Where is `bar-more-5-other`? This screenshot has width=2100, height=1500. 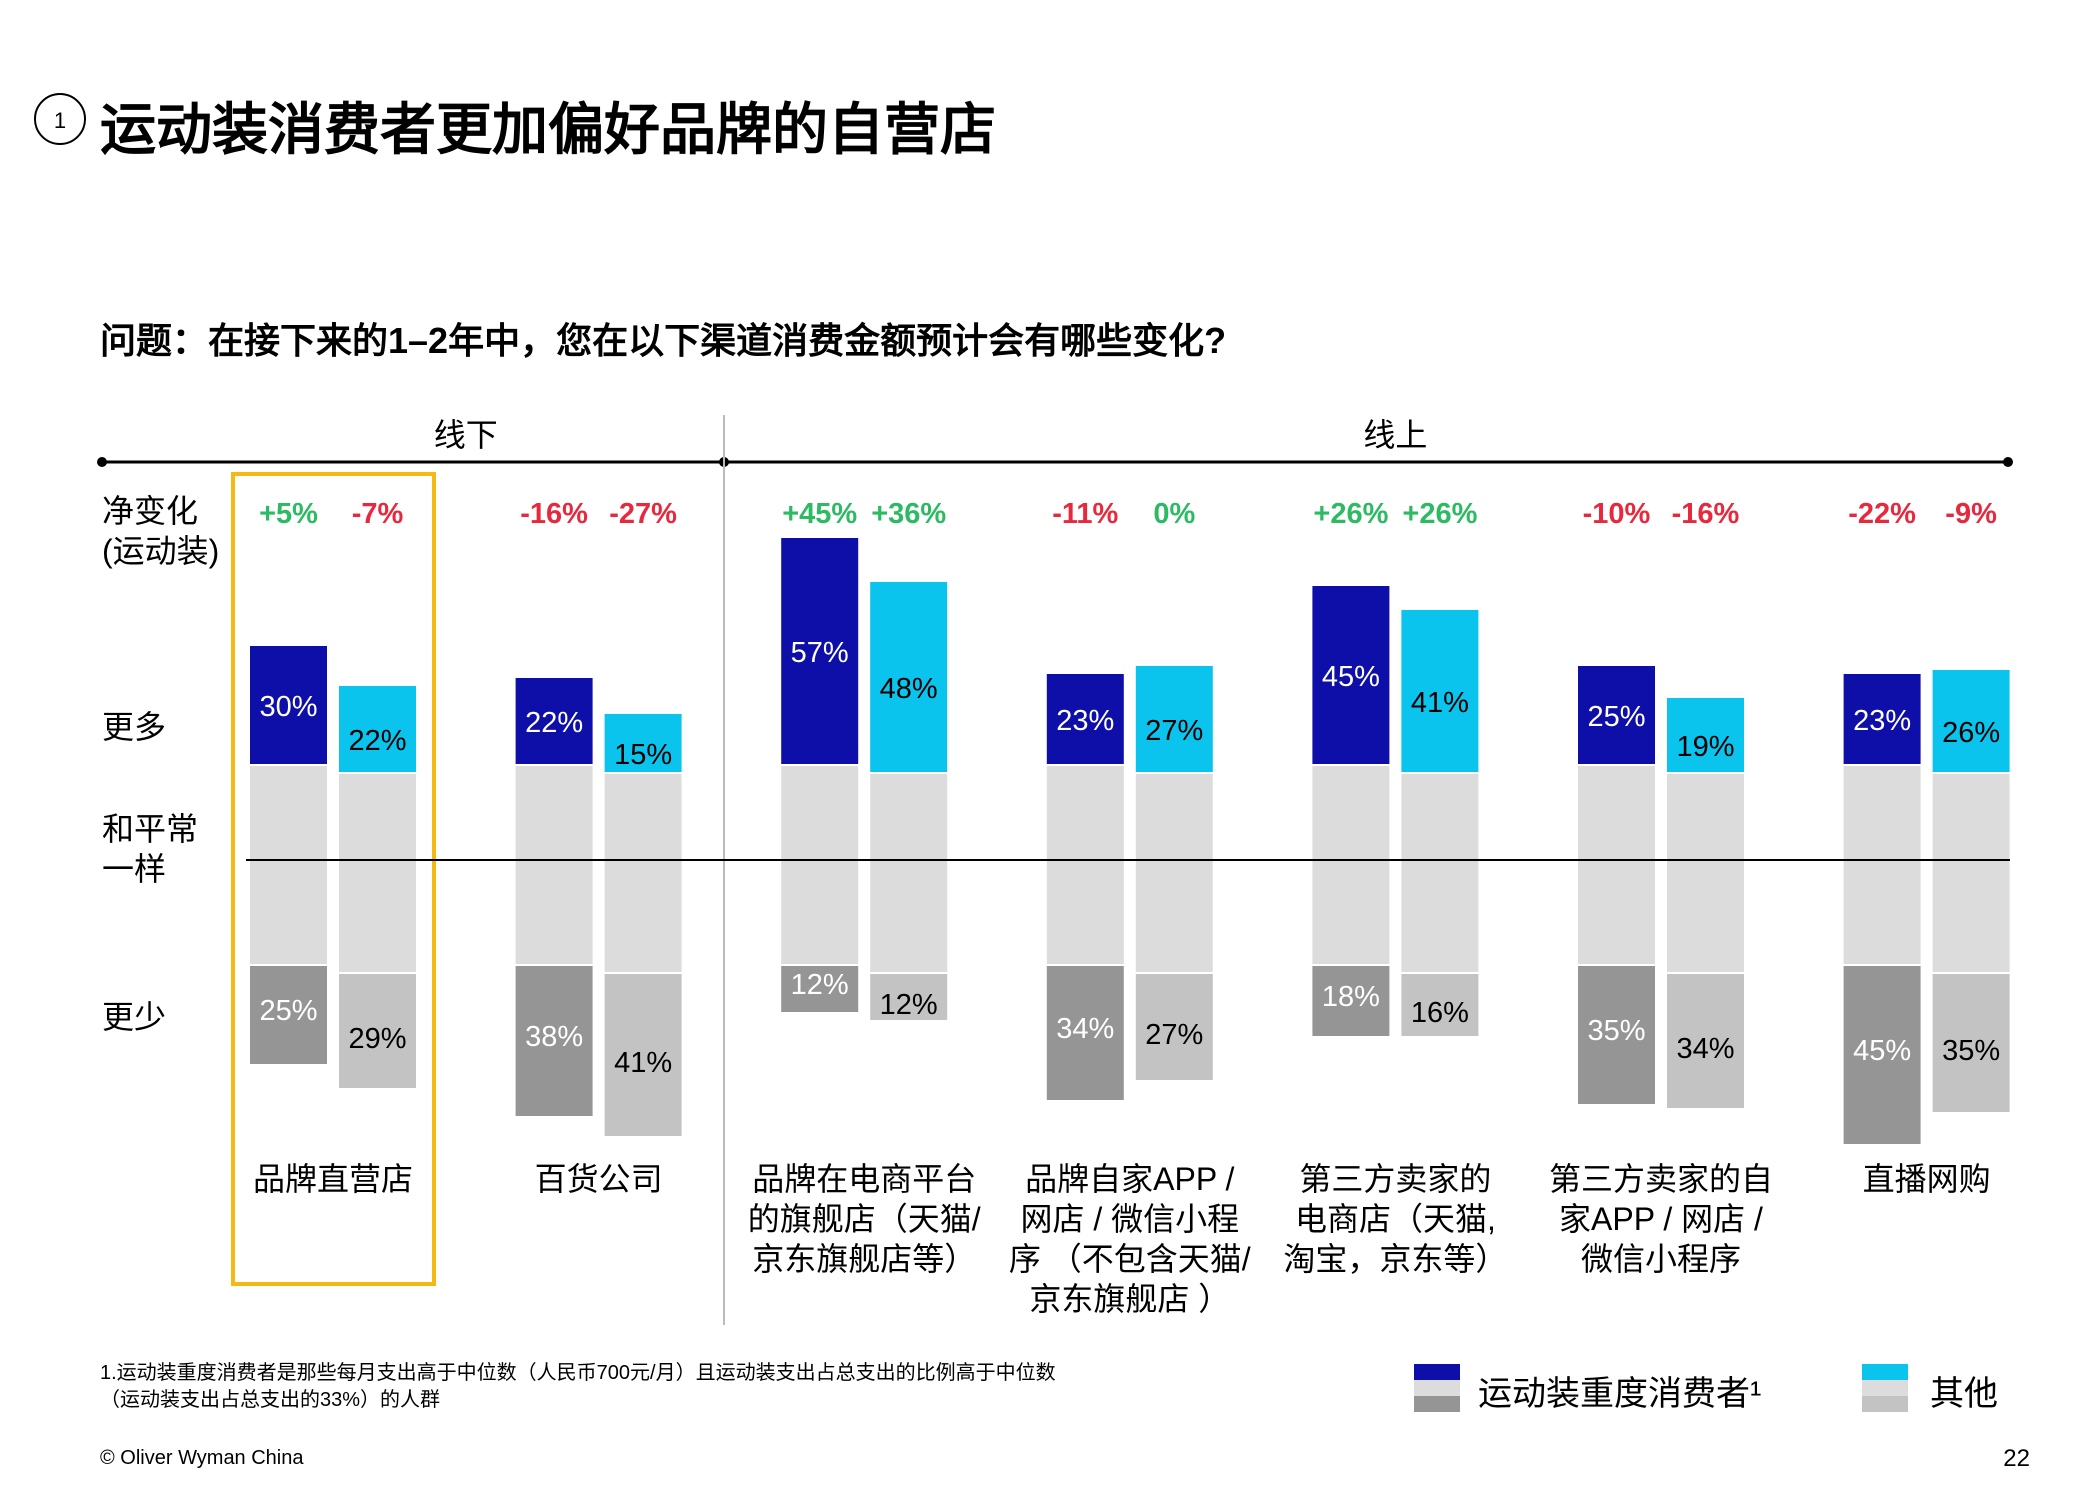 bar-more-5-other is located at coordinates (1705, 735).